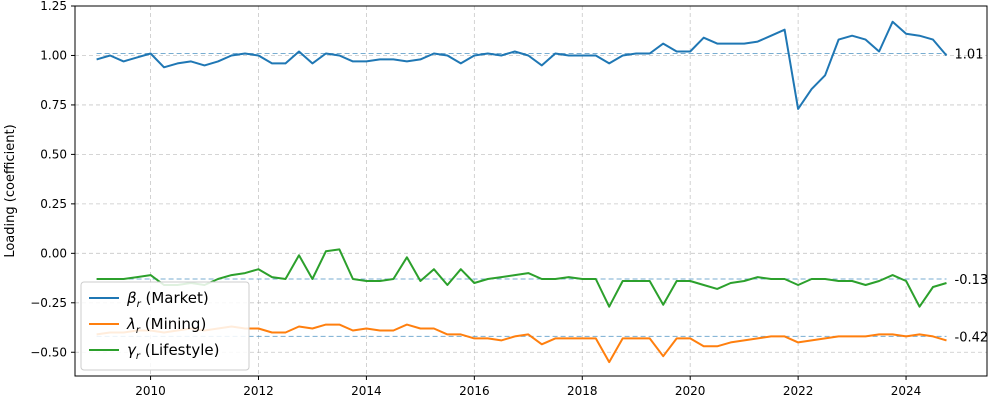 This screenshot has width=996, height=403. Describe the element at coordinates (48, 303) in the screenshot. I see `y-tick-label: −0.25` at that location.